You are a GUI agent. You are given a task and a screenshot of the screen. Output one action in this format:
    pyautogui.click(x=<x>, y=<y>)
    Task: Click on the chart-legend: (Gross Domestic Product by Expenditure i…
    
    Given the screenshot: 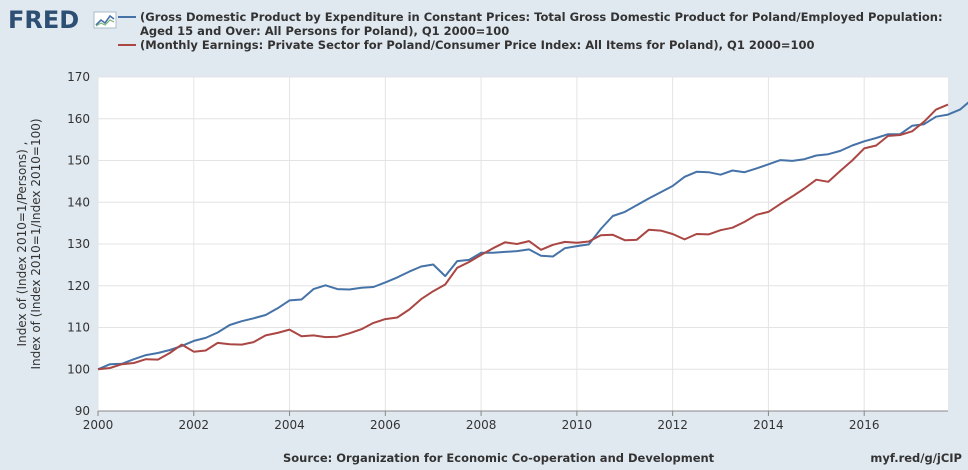 What is the action you would take?
    pyautogui.click(x=540, y=31)
    